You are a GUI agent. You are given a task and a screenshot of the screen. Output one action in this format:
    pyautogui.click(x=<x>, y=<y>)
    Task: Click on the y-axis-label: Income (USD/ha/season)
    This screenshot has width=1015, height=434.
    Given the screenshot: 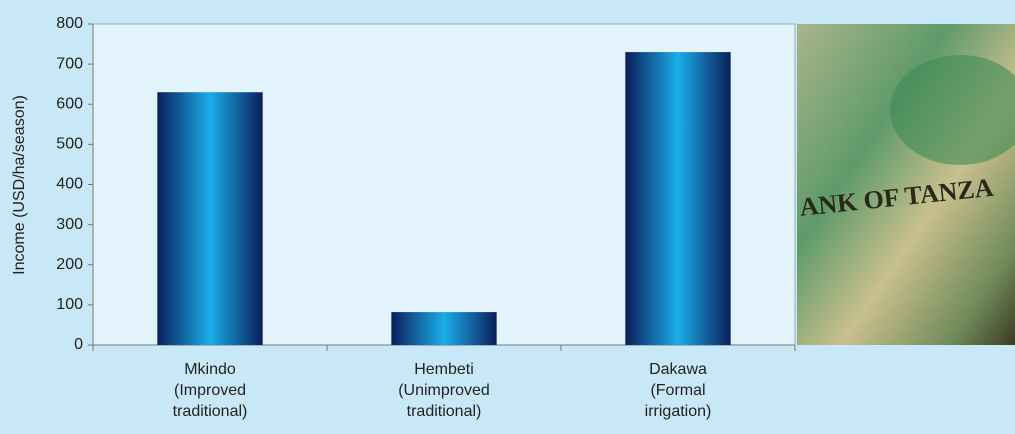 What is the action you would take?
    pyautogui.click(x=19, y=185)
    